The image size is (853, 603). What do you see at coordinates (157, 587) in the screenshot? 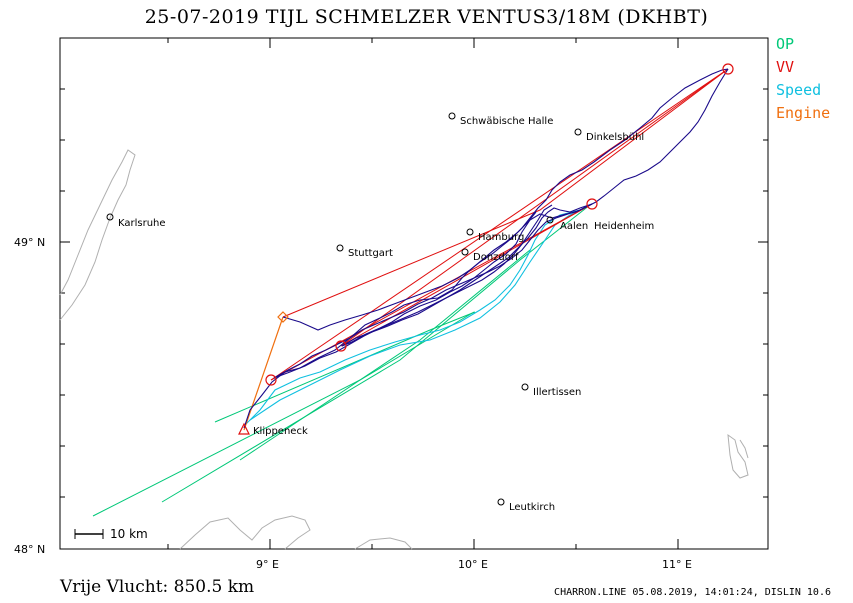
I see `distance-label: Vrije Vlucht: 850.5 km` at bounding box center [157, 587].